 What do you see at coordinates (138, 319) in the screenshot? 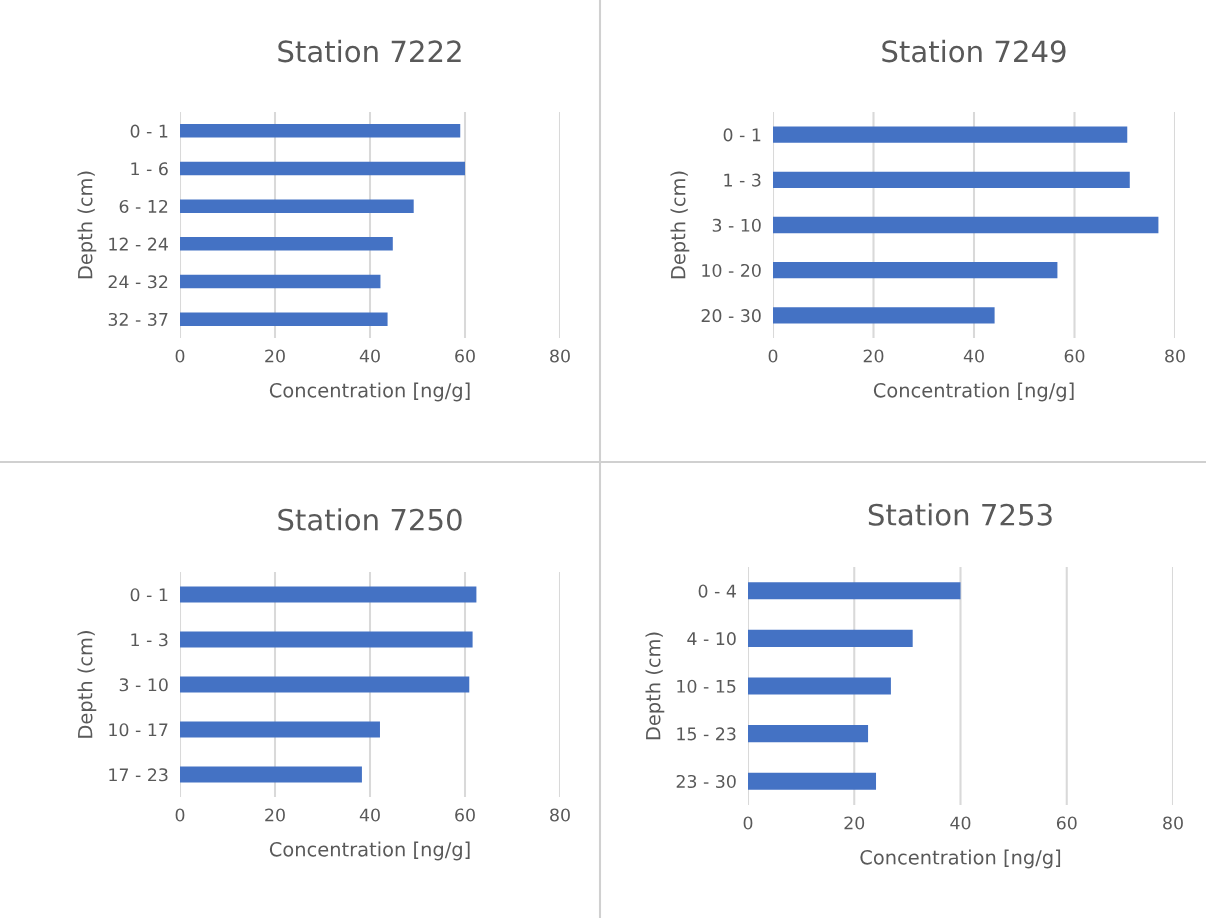
I see `y-tick-label: 32 - 37` at bounding box center [138, 319].